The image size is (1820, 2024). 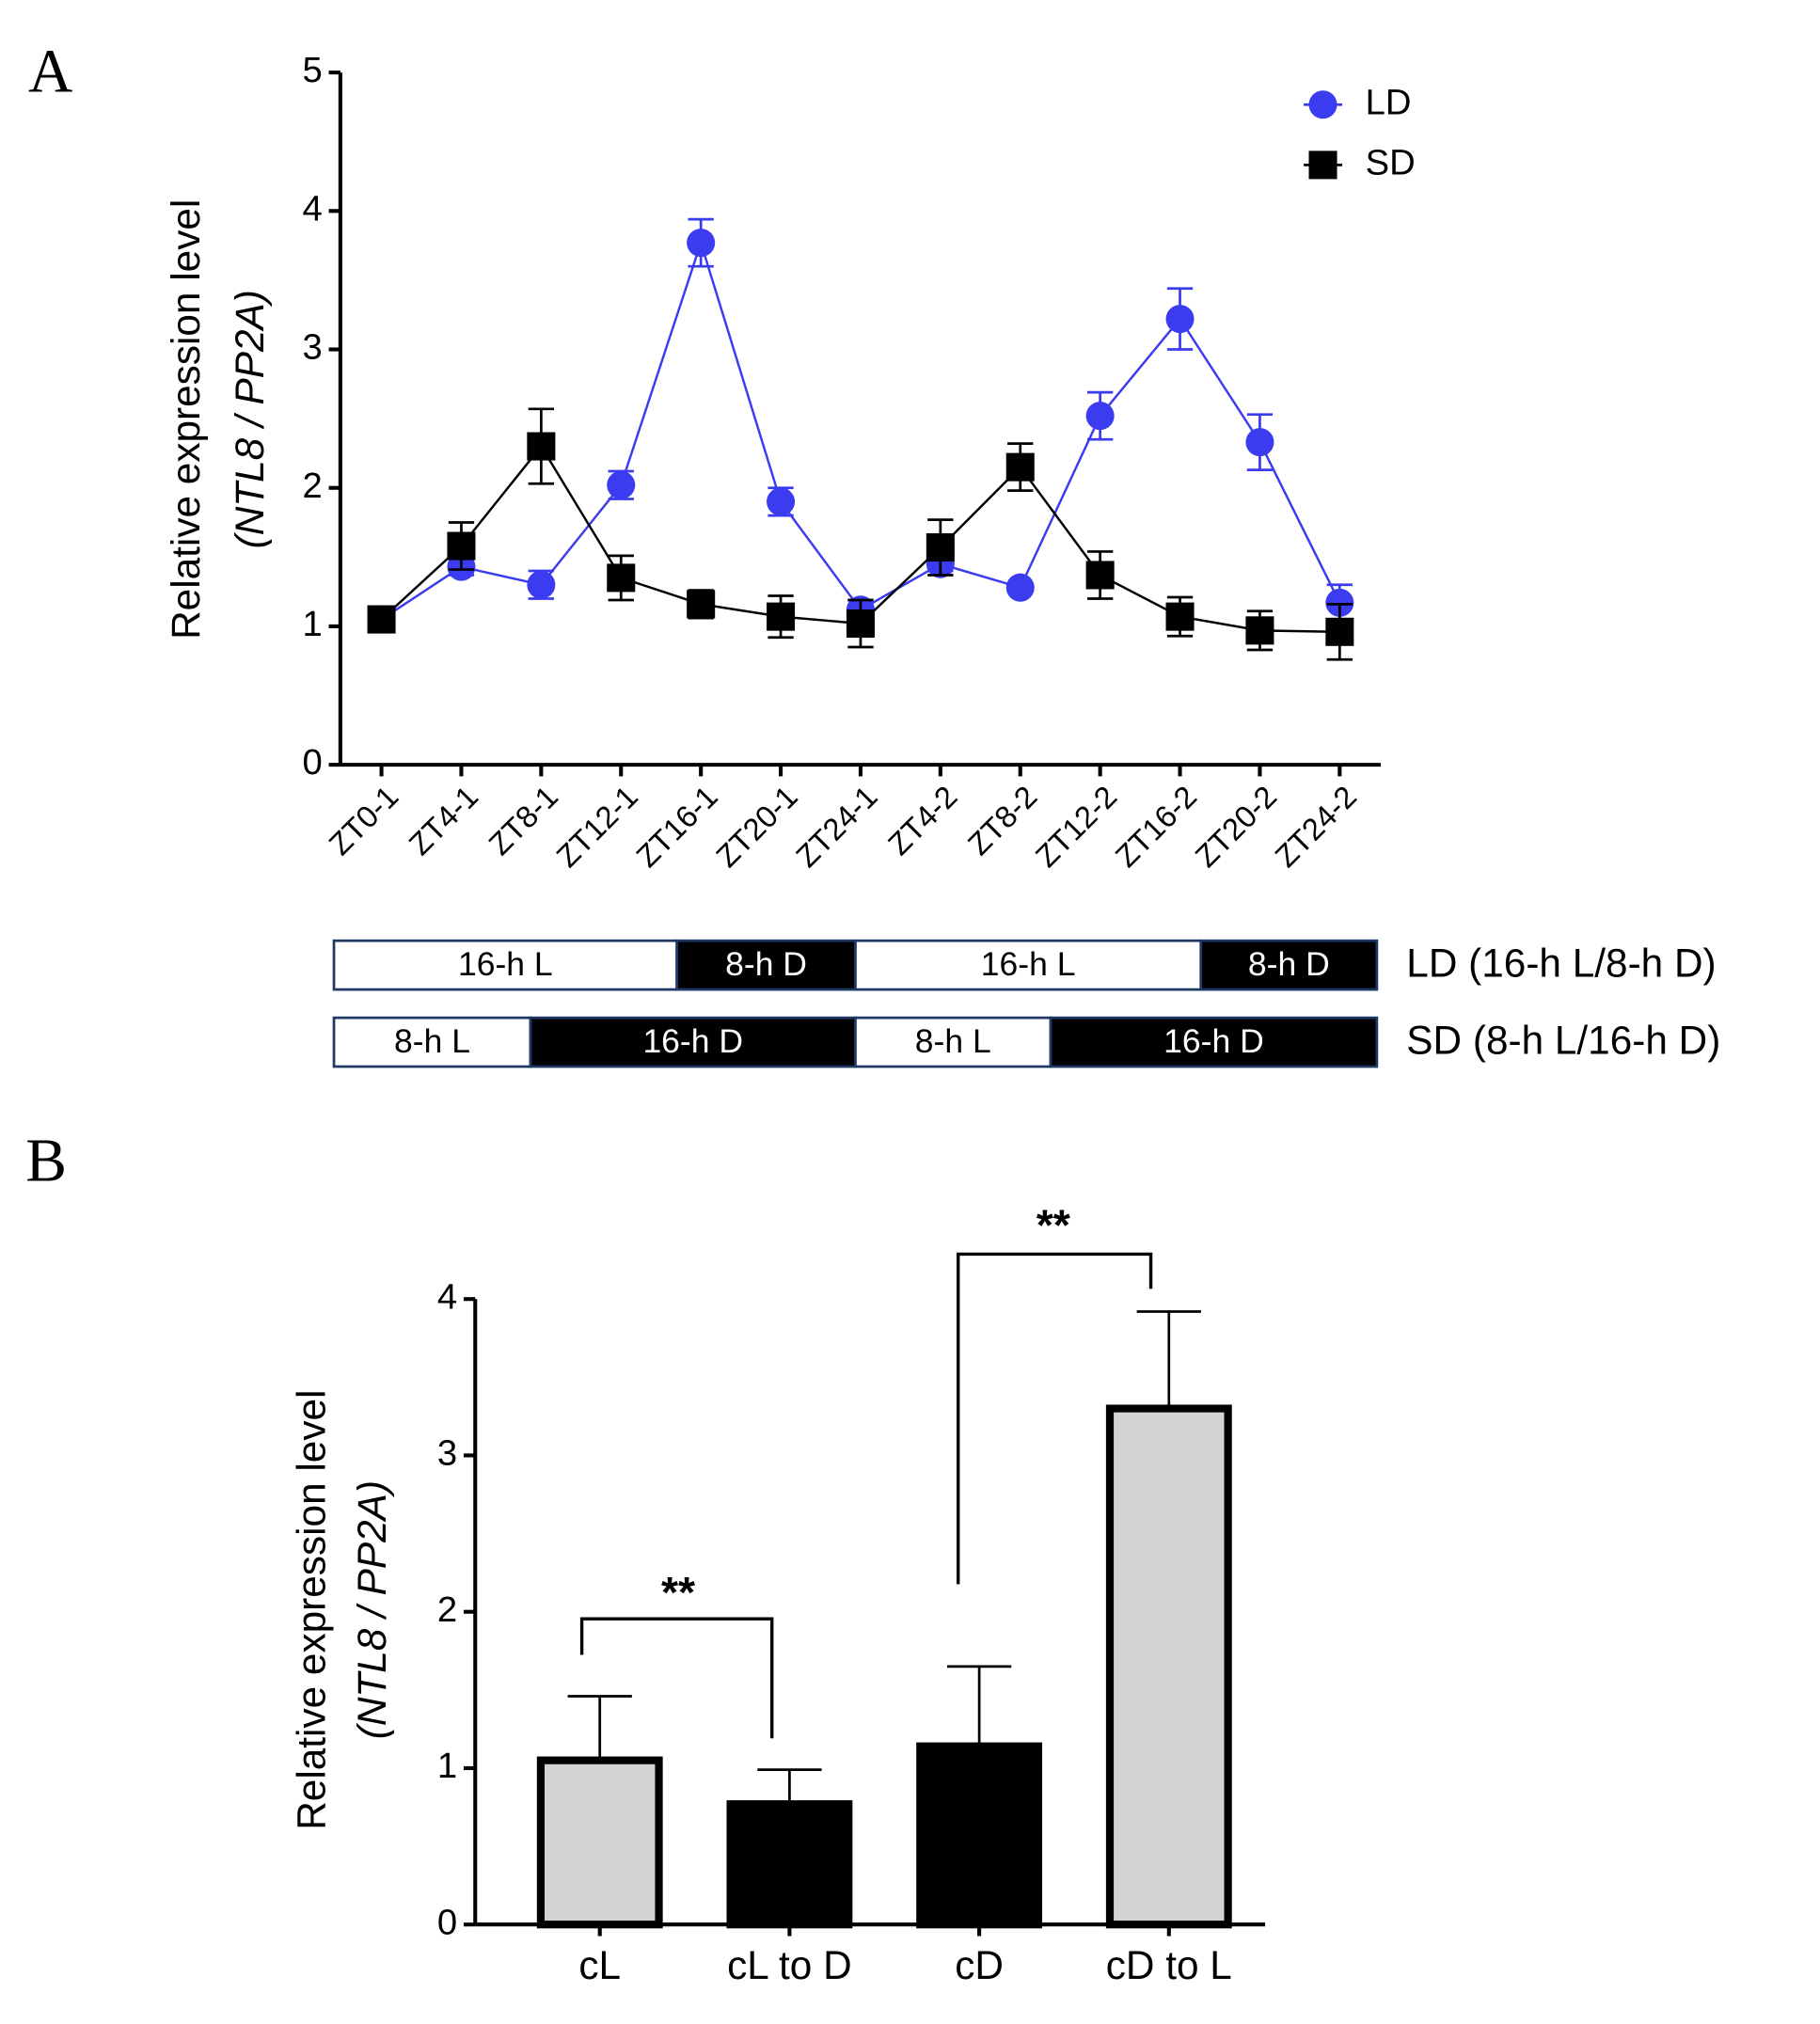 I want to click on photoperiod-label: SD (8-h L/16-h D), so click(x=1563, y=1041).